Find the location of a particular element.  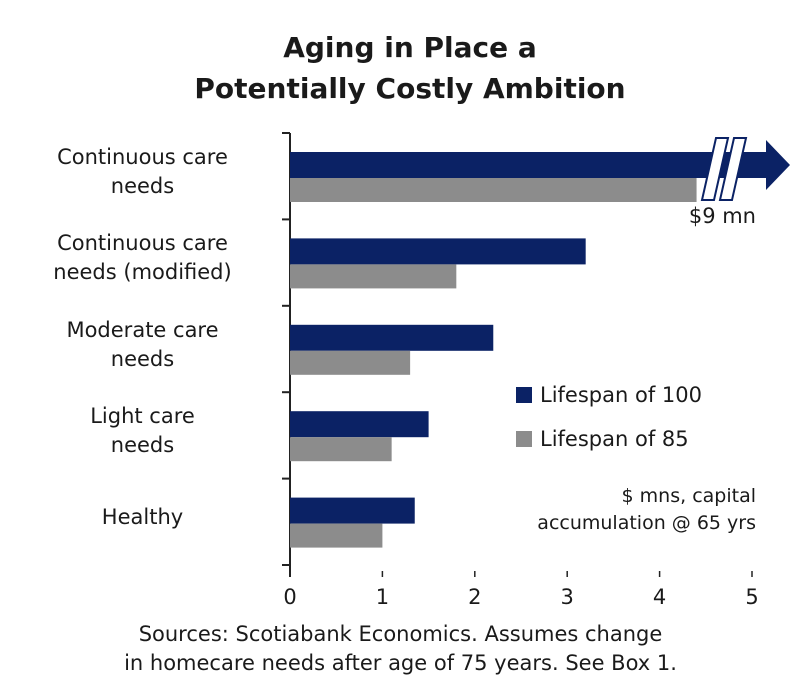

category-label: Moderate care needs is located at coordinates (142, 344).